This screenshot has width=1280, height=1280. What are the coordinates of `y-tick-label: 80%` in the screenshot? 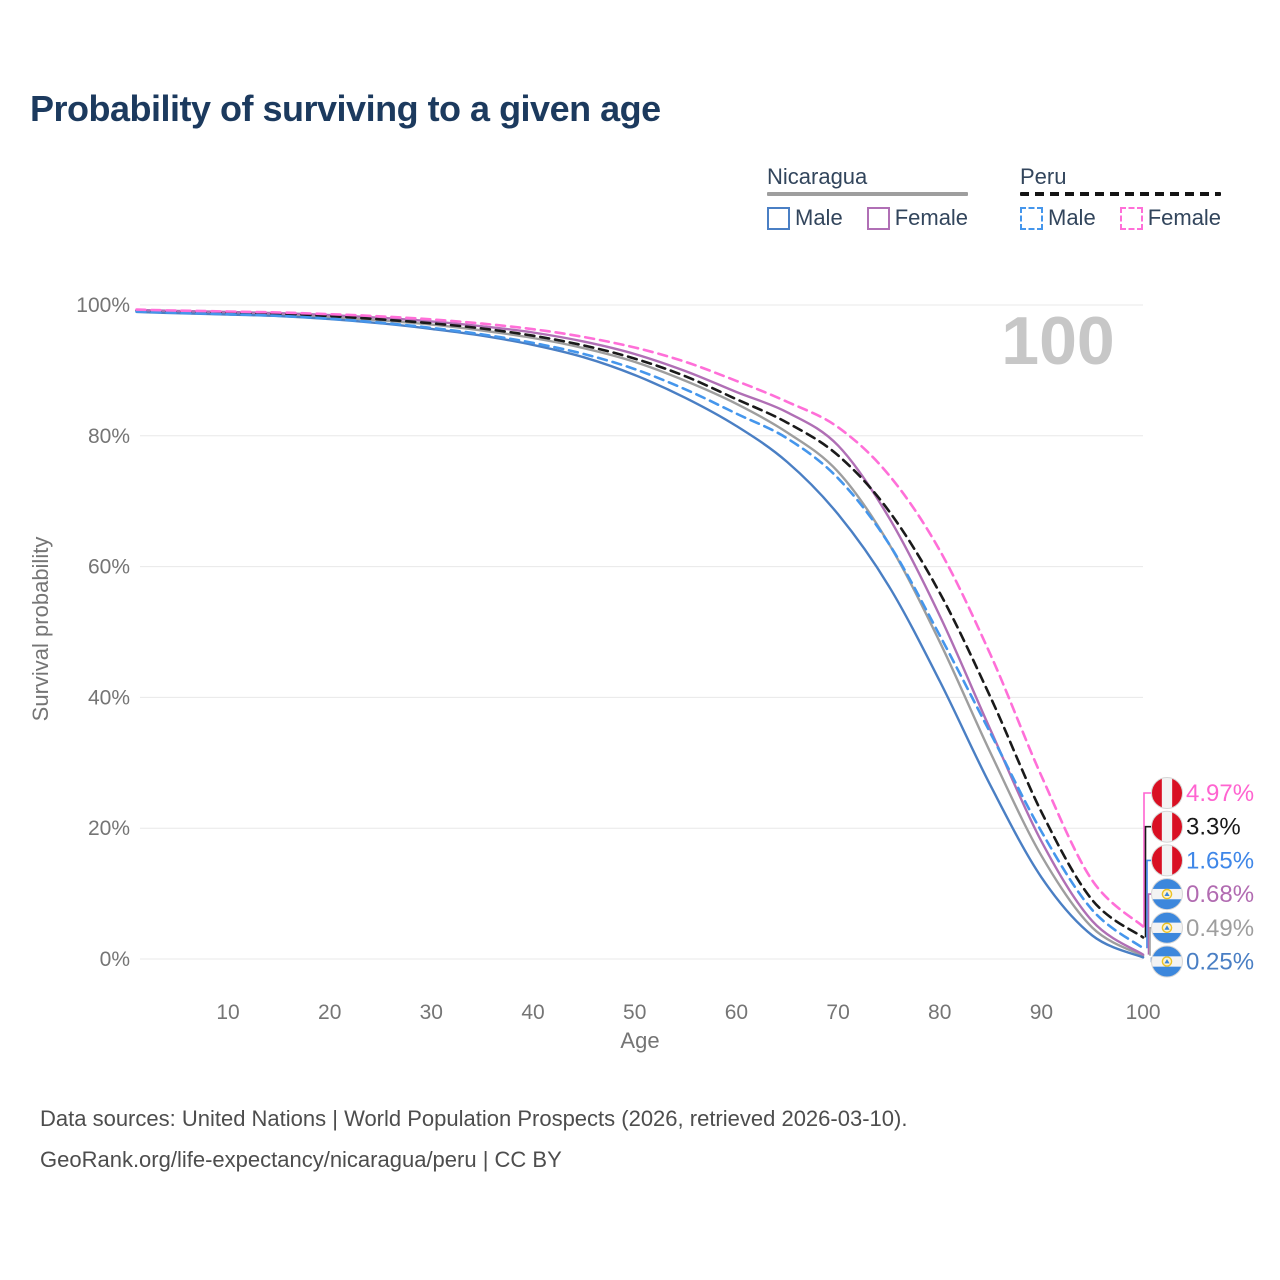 It's located at (109, 436).